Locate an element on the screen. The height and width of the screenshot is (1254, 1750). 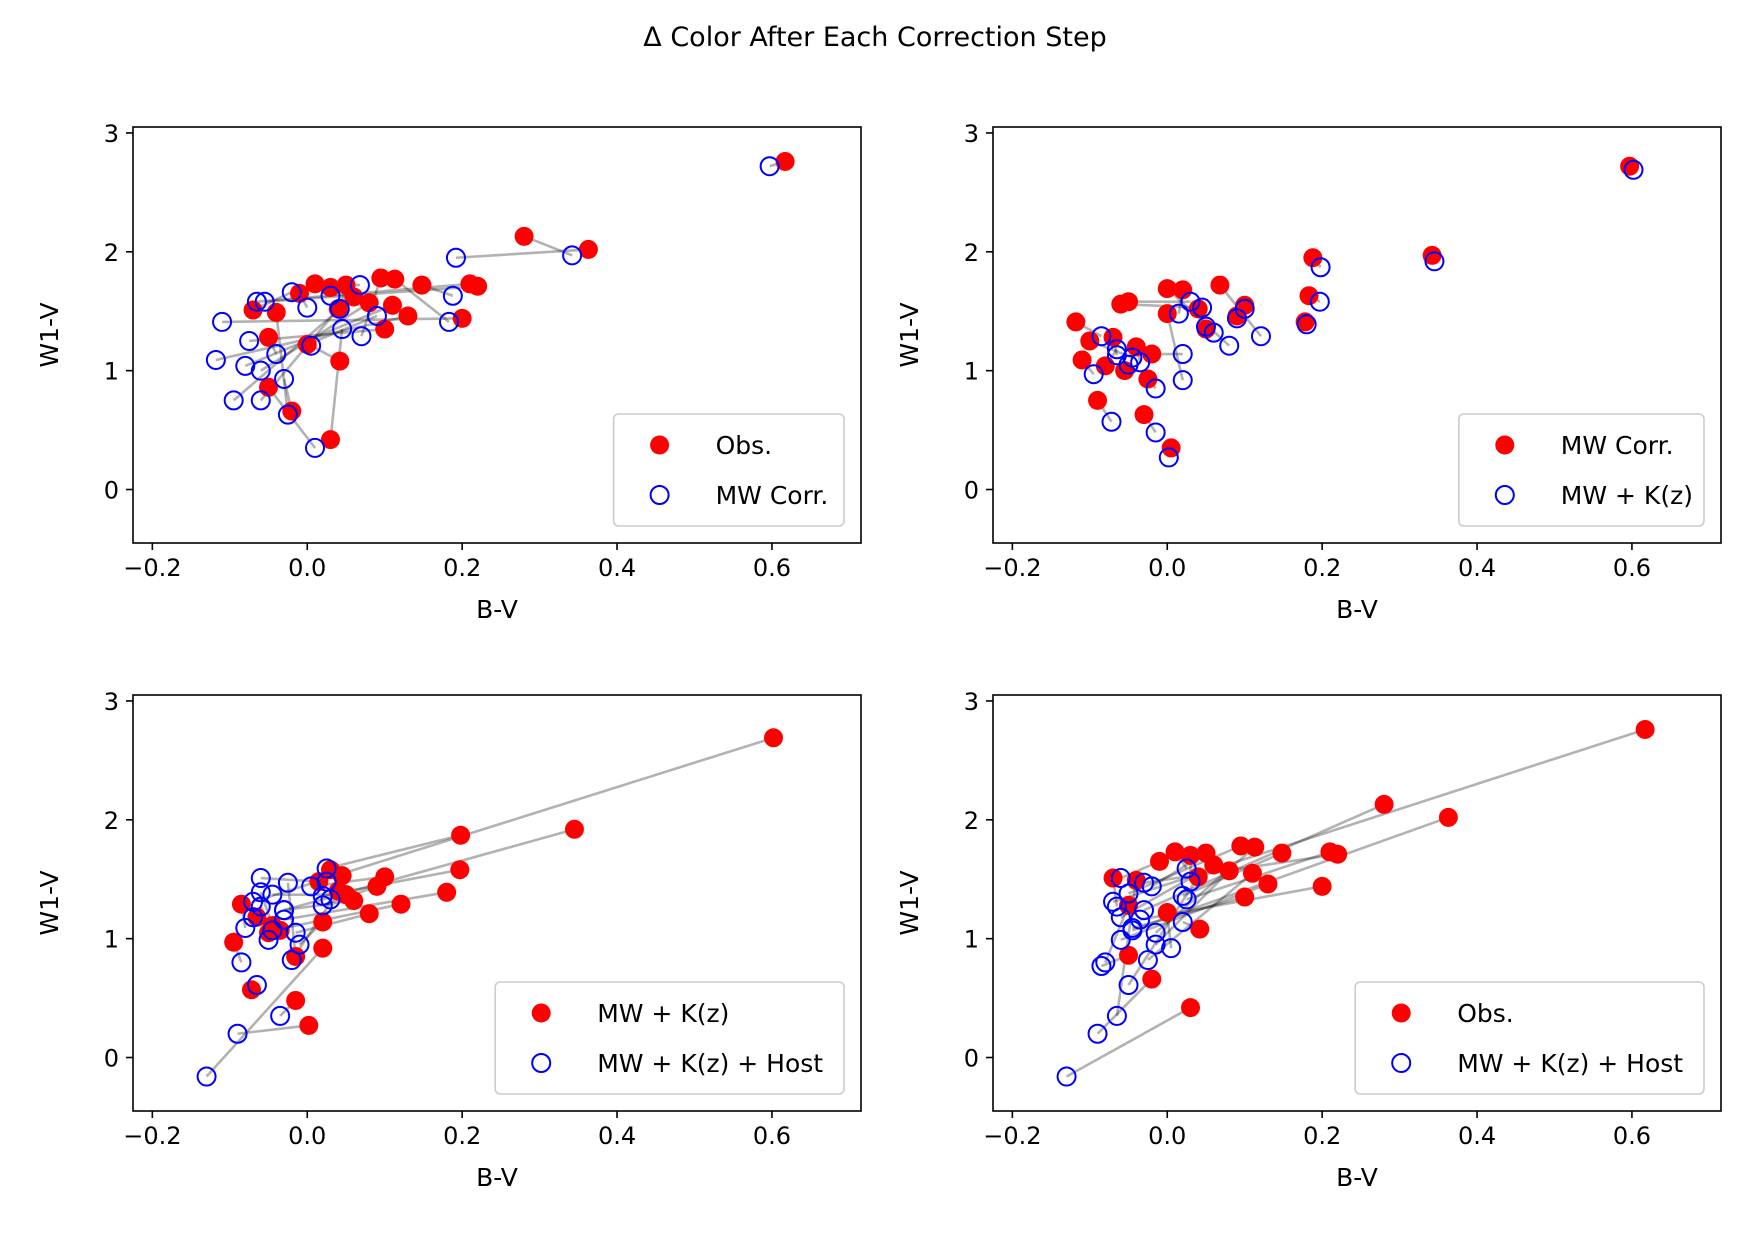
y-axis-label: W1-V is located at coordinates (909, 334).